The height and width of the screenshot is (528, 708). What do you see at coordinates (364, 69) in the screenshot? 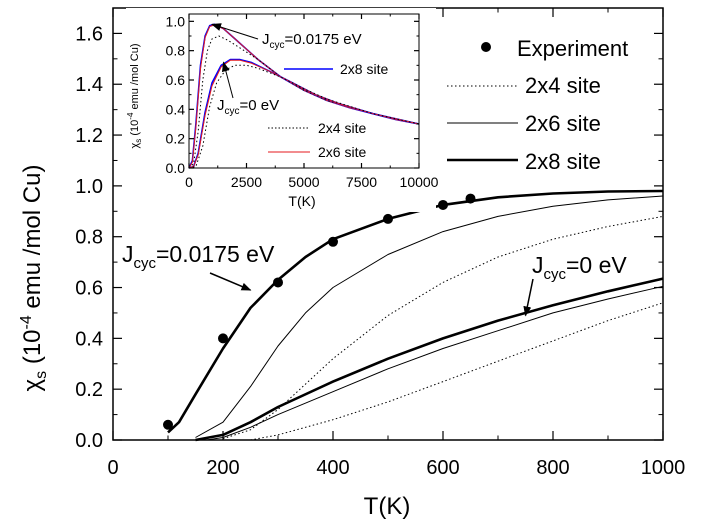
I see `inset-legend-2x8-label: 2x8 site` at bounding box center [364, 69].